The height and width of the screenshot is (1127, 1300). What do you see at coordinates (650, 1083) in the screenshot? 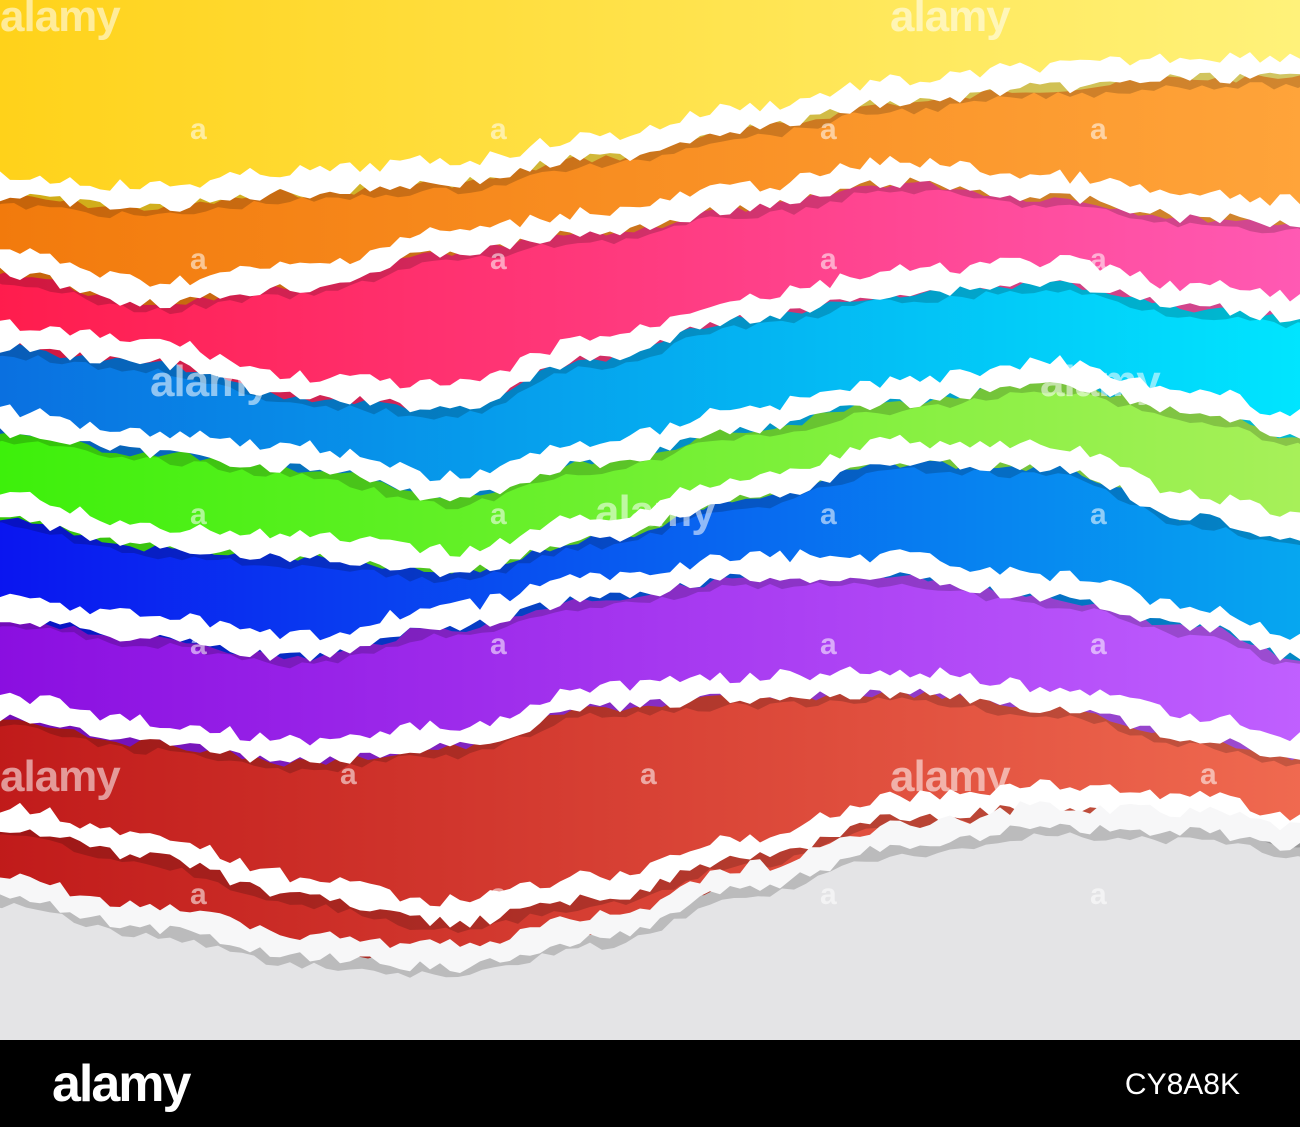
I see `footer-bar: alamy CY8A8K` at bounding box center [650, 1083].